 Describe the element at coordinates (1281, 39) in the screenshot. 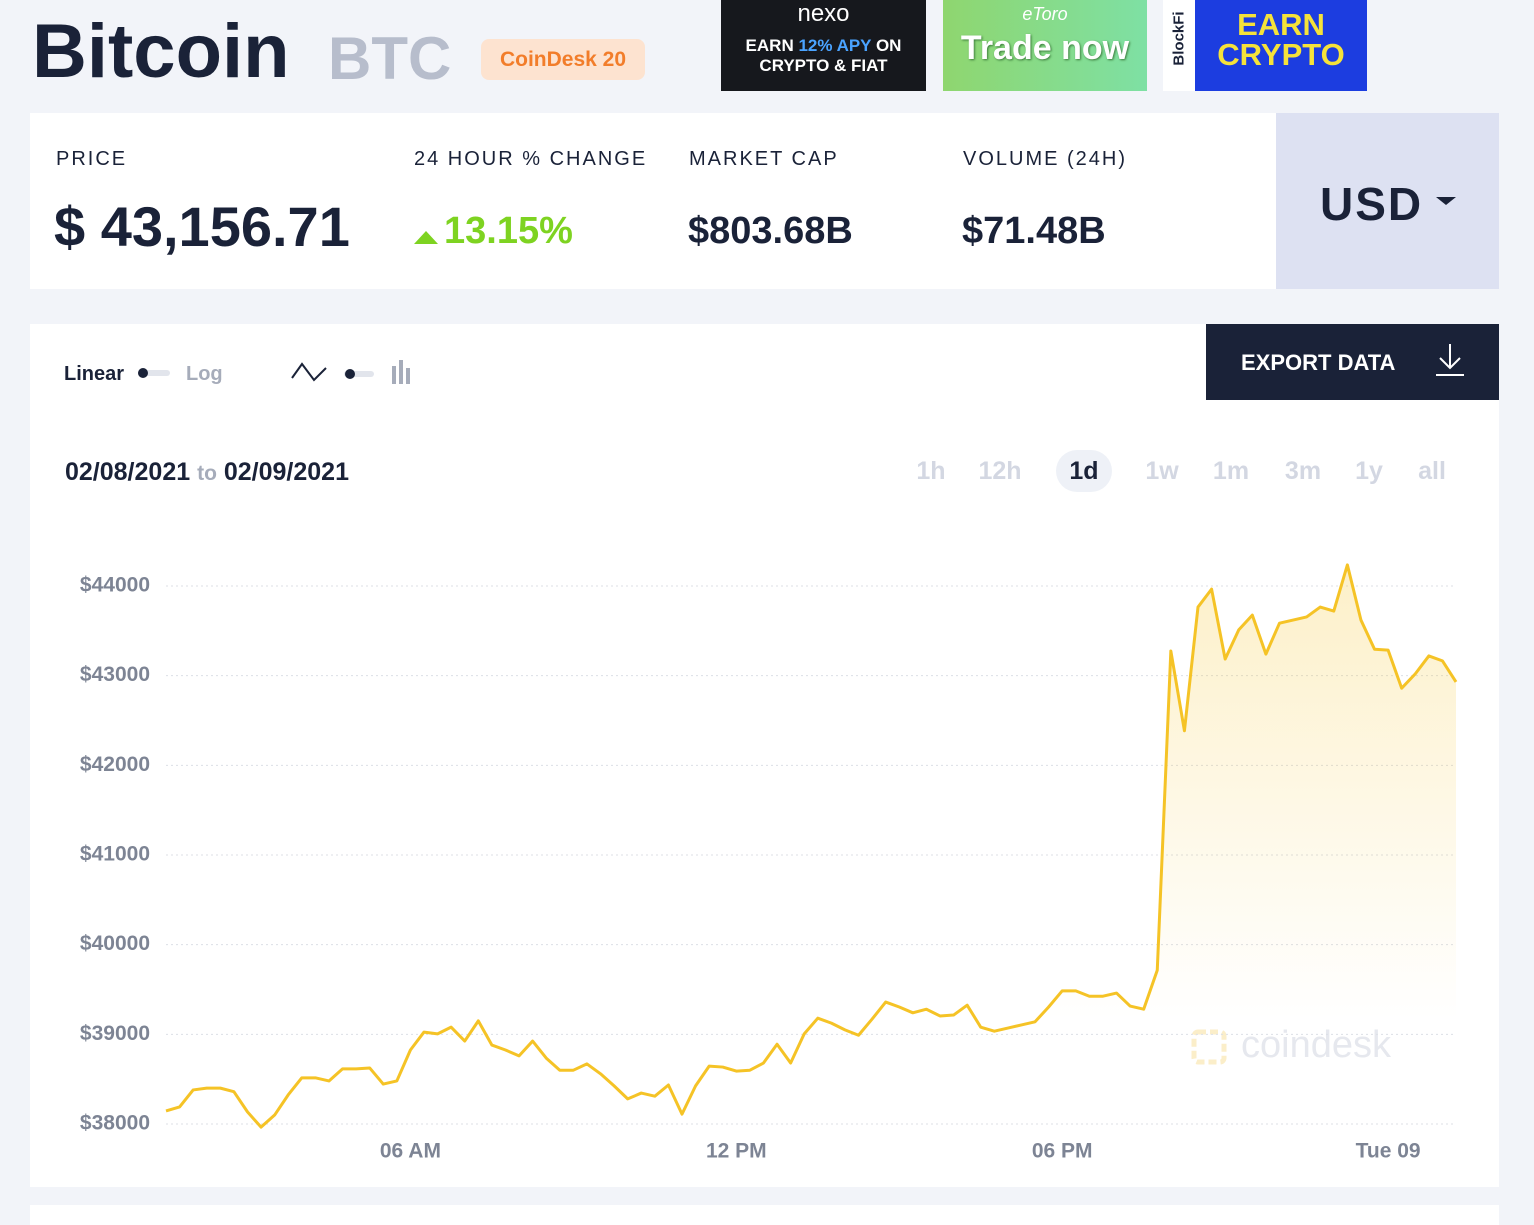

I see `ad-text: EARN CRYPTO` at that location.